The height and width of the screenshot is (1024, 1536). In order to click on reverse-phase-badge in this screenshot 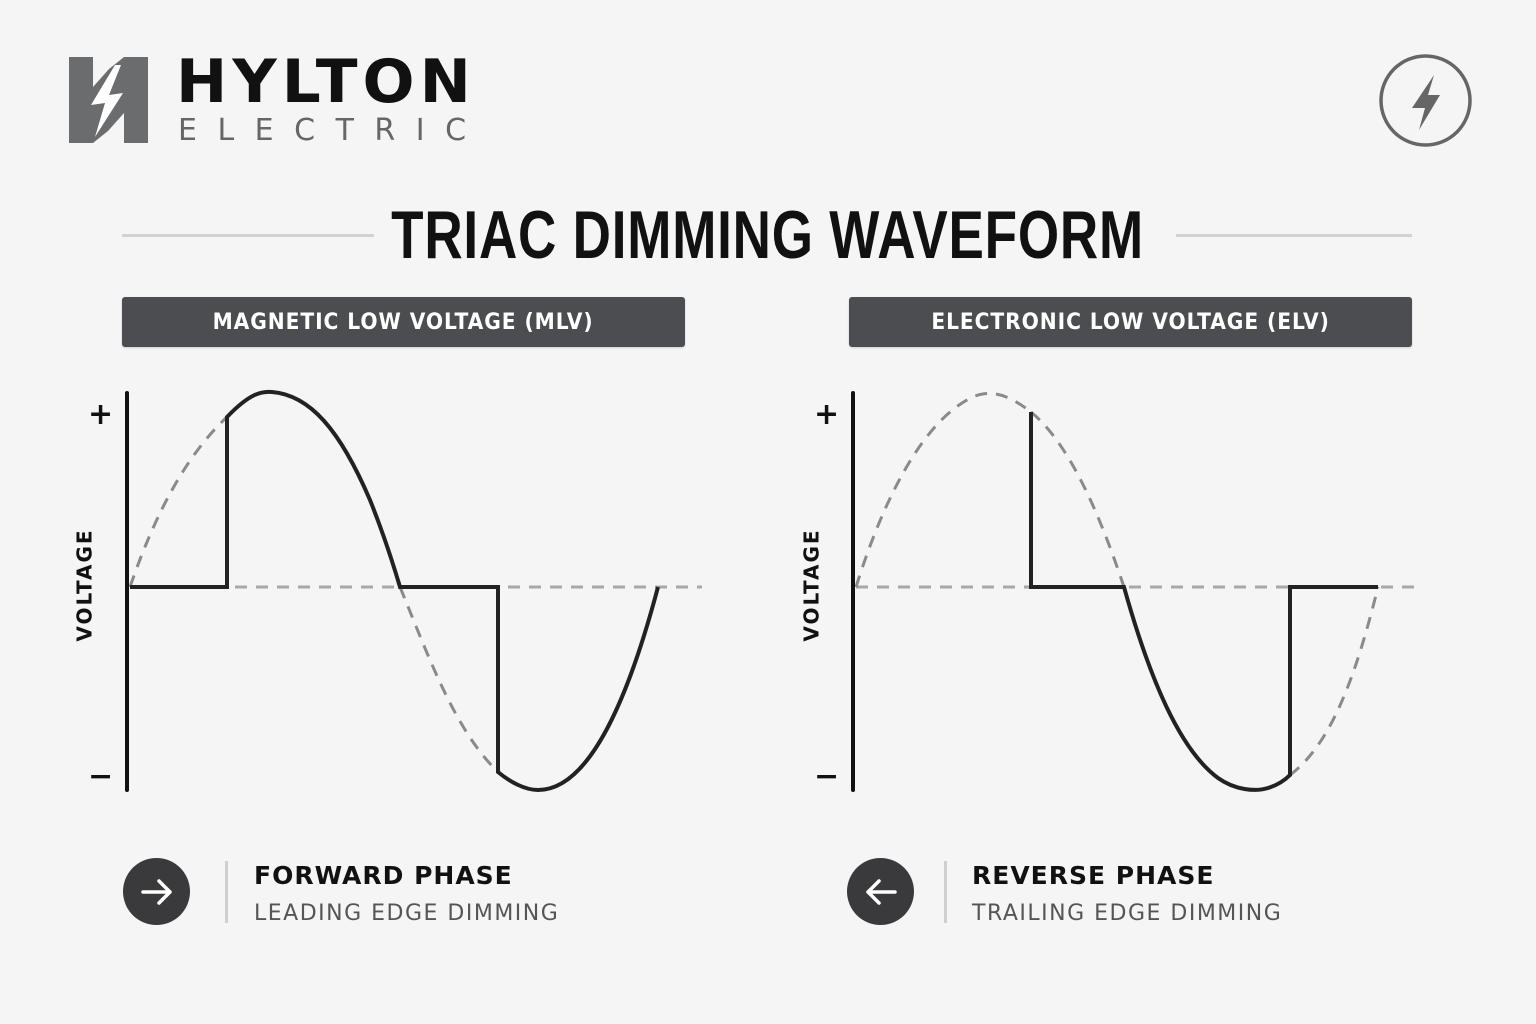, I will do `click(880, 891)`.